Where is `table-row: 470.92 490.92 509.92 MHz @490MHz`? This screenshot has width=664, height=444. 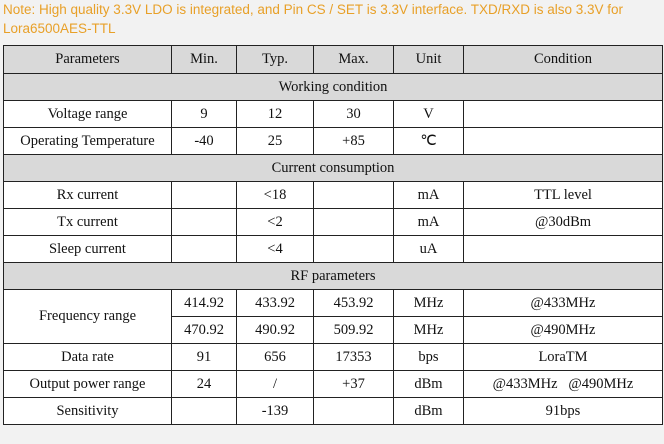 table-row: 470.92 490.92 509.92 MHz @490MHz is located at coordinates (333, 330).